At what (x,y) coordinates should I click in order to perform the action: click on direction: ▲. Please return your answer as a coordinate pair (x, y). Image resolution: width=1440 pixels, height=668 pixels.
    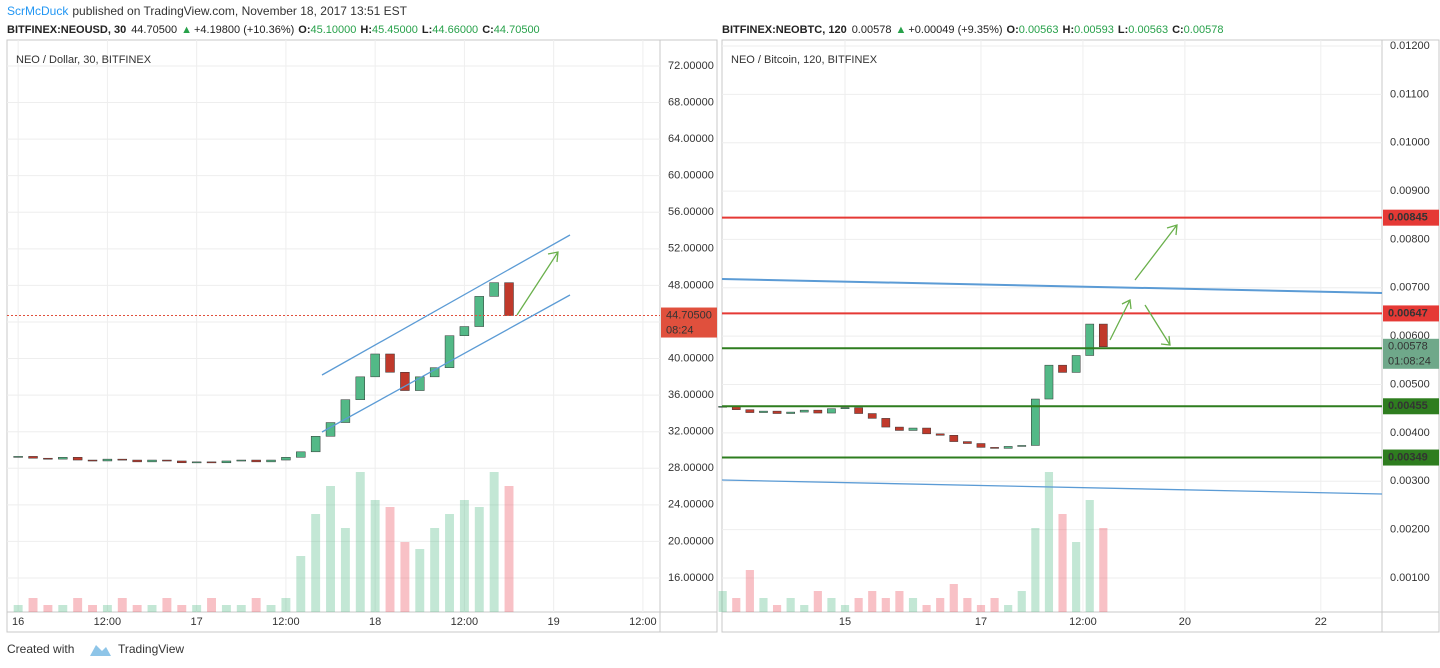
    Looking at the image, I should click on (186, 30).